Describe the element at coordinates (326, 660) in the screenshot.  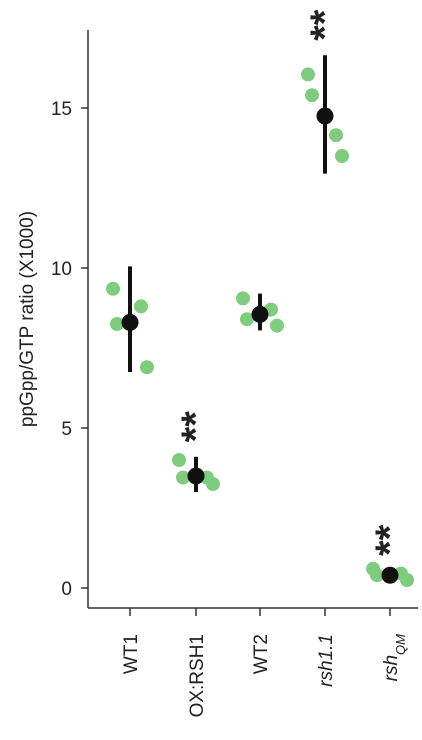
I see `x-category-label: rsh1.1` at that location.